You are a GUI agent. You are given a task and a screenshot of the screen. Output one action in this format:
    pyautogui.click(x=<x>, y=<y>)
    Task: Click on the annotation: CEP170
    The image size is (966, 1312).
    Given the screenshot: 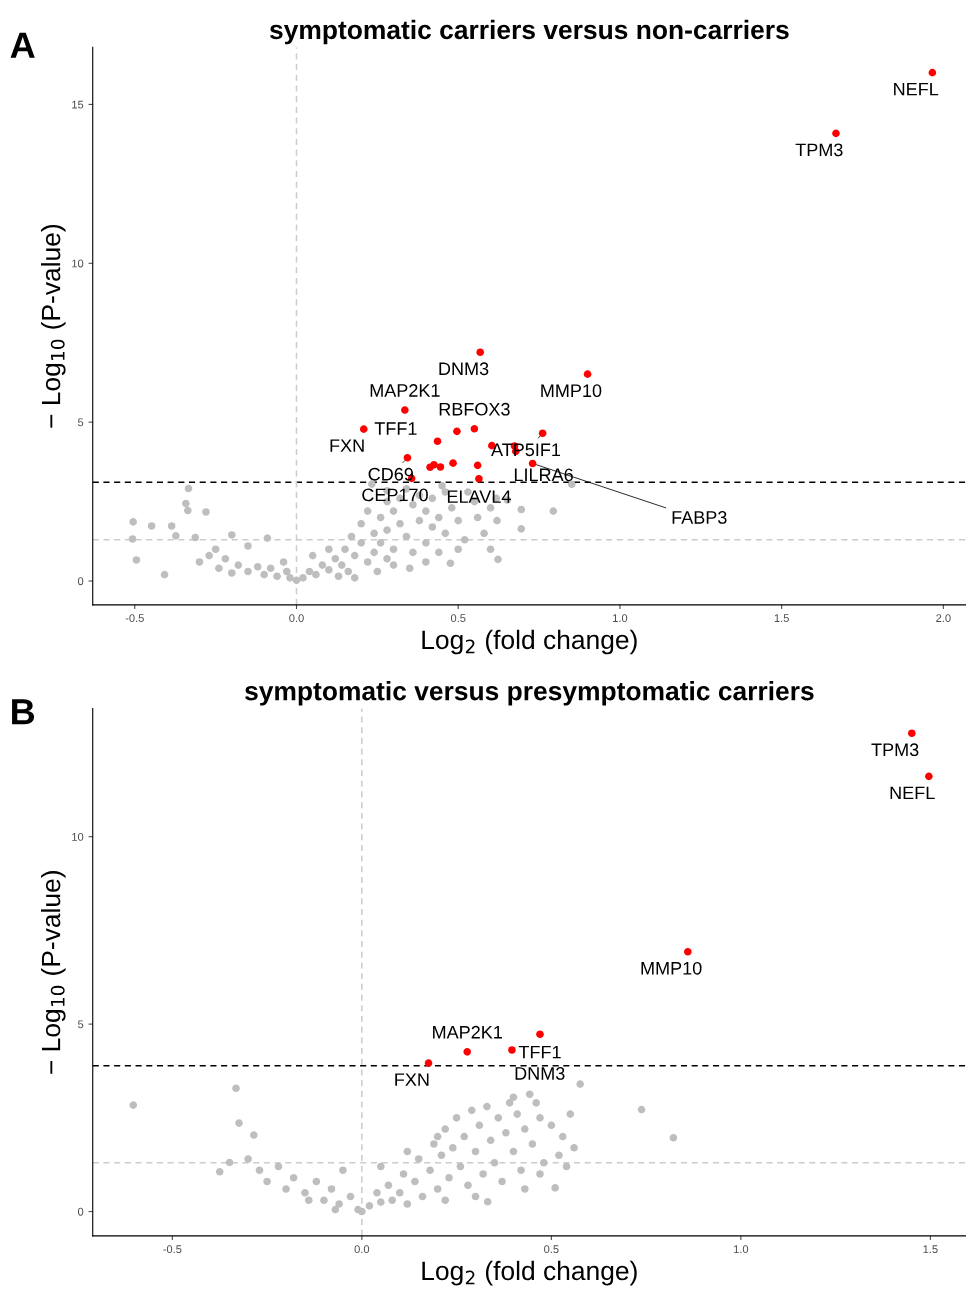 What is the action you would take?
    pyautogui.click(x=395, y=495)
    